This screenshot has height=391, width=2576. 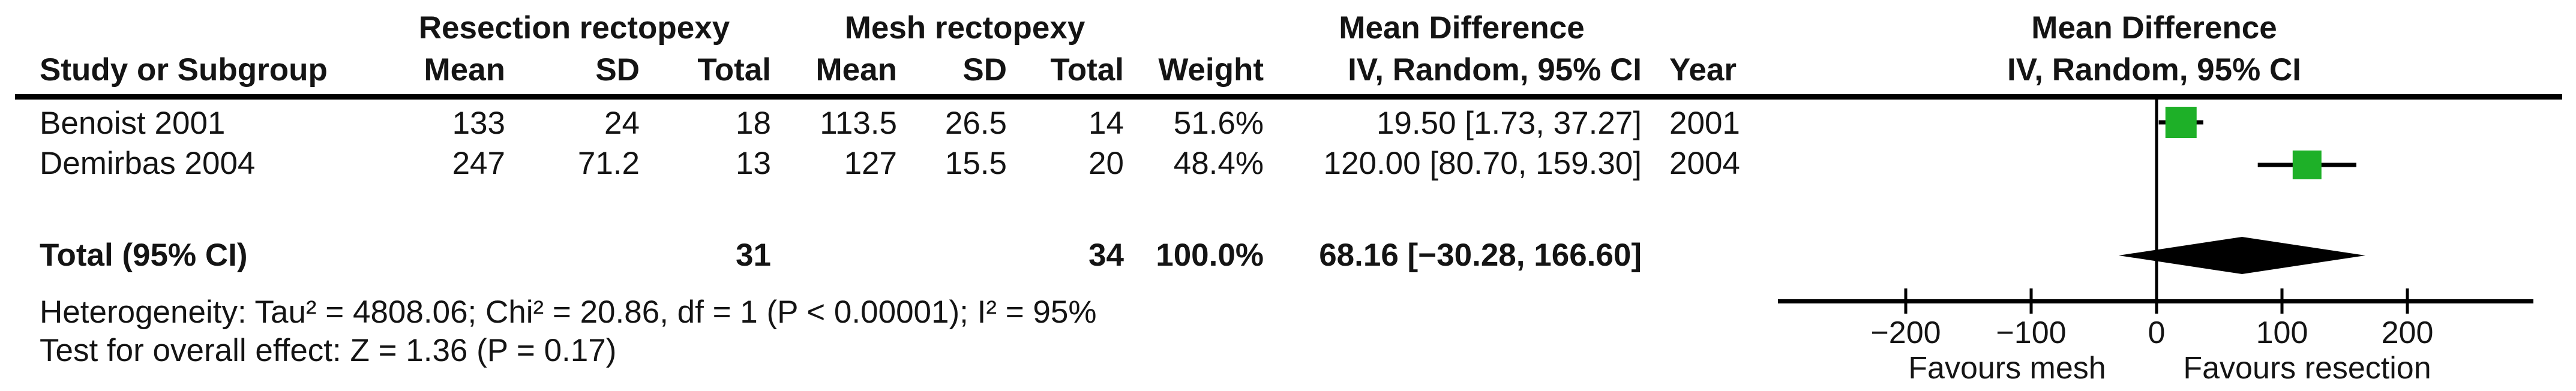 What do you see at coordinates (753, 123) in the screenshot?
I see `cell-total1: 18` at bounding box center [753, 123].